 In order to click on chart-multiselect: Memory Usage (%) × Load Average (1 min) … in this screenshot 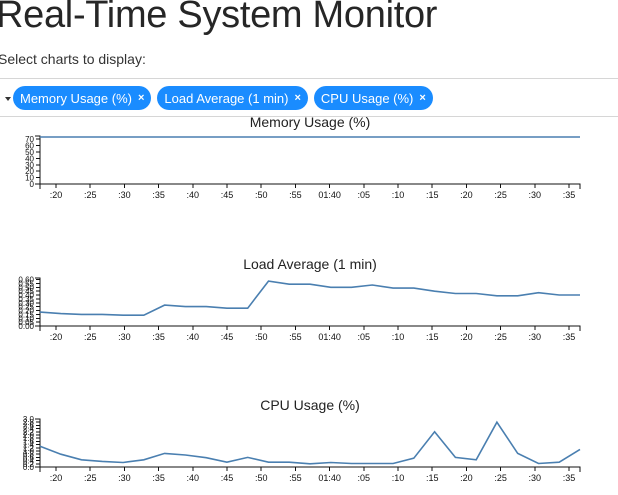, I will do `click(309, 97)`.